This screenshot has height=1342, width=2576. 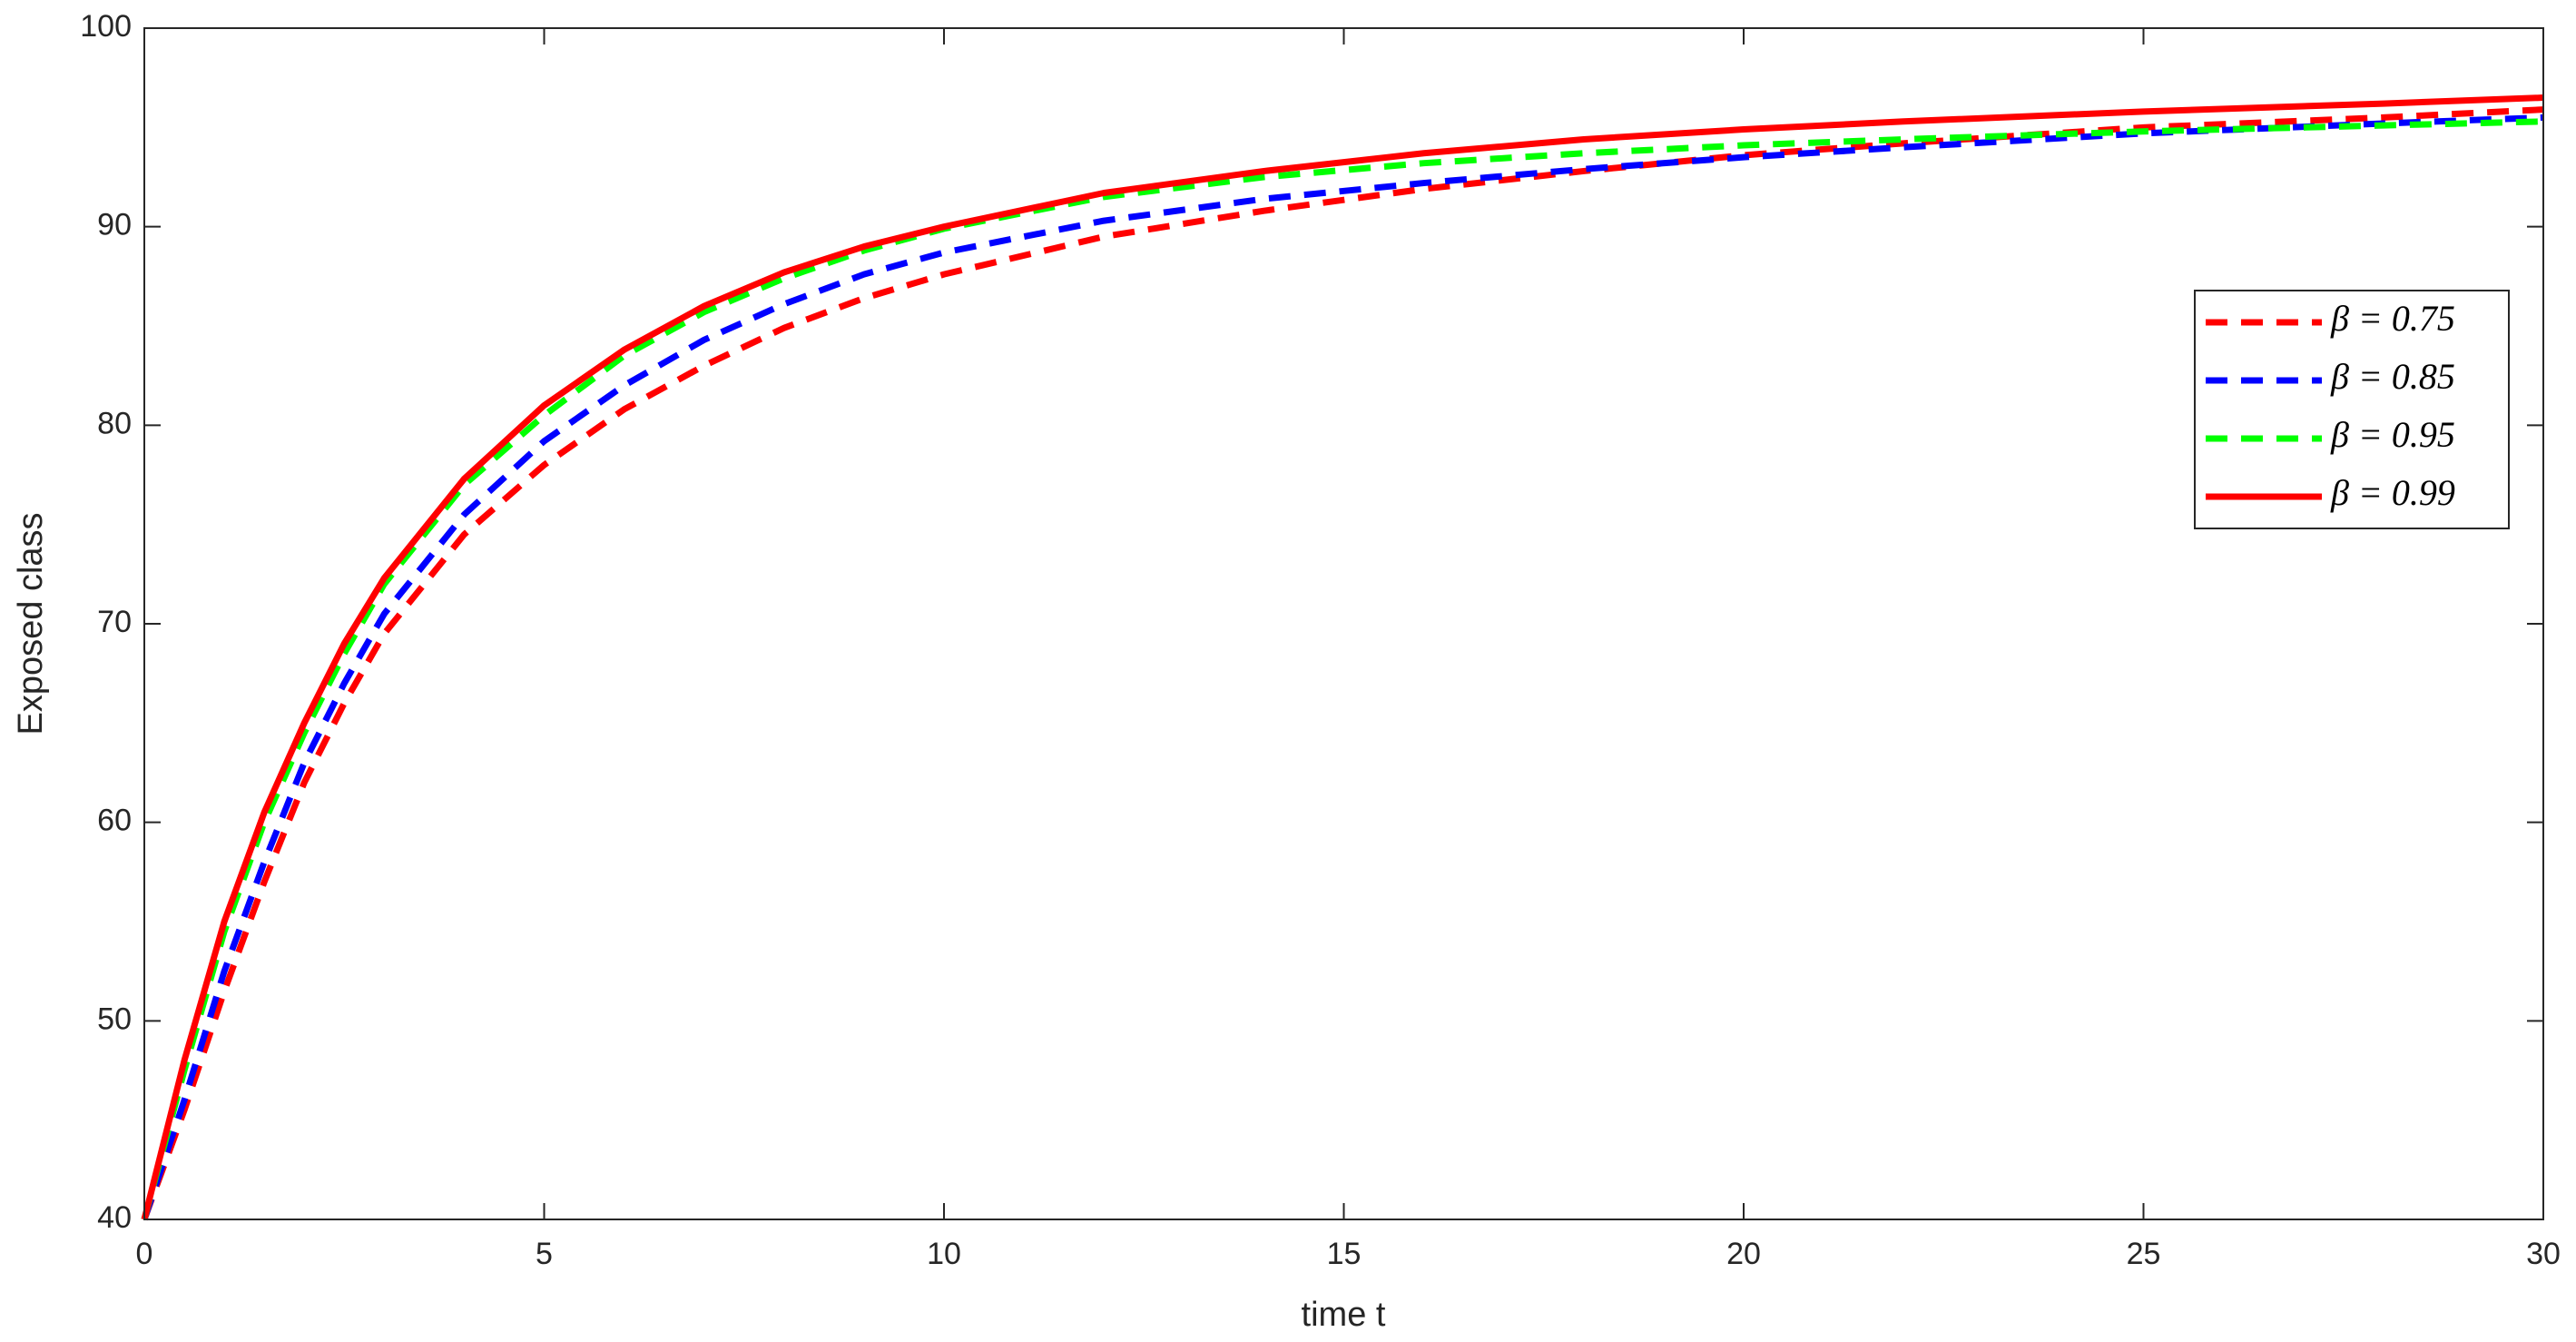 I want to click on y-tick-label: 100, so click(x=106, y=27).